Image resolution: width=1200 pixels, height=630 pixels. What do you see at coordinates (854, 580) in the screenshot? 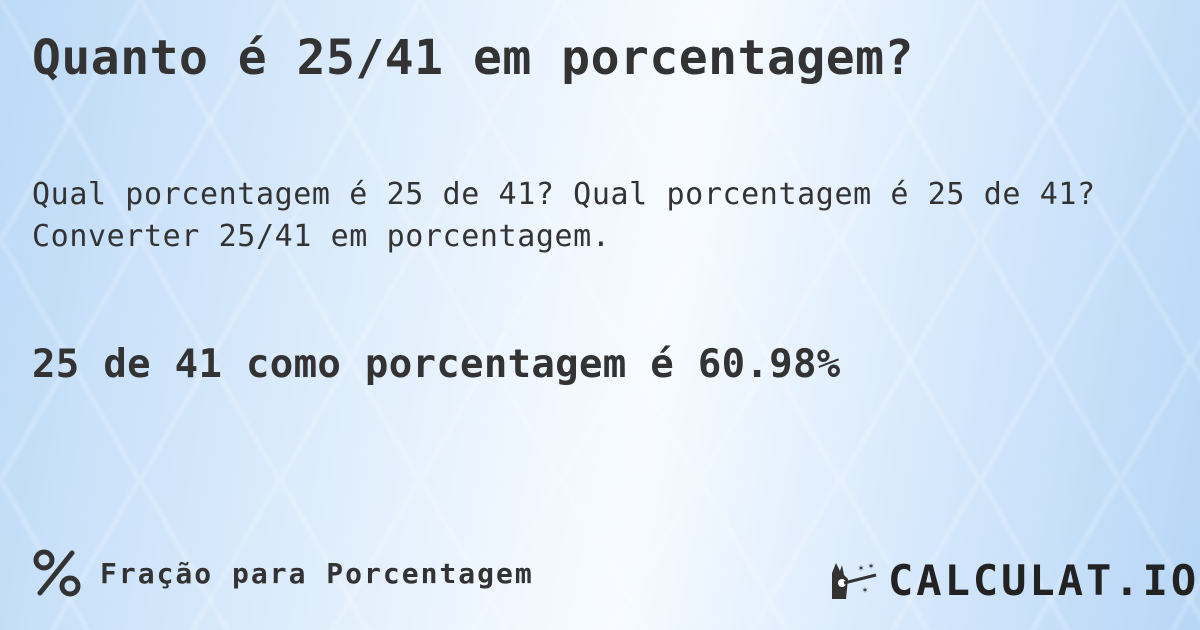
I see `magic-hand-wand-icon: ✶ ✶ ✶` at bounding box center [854, 580].